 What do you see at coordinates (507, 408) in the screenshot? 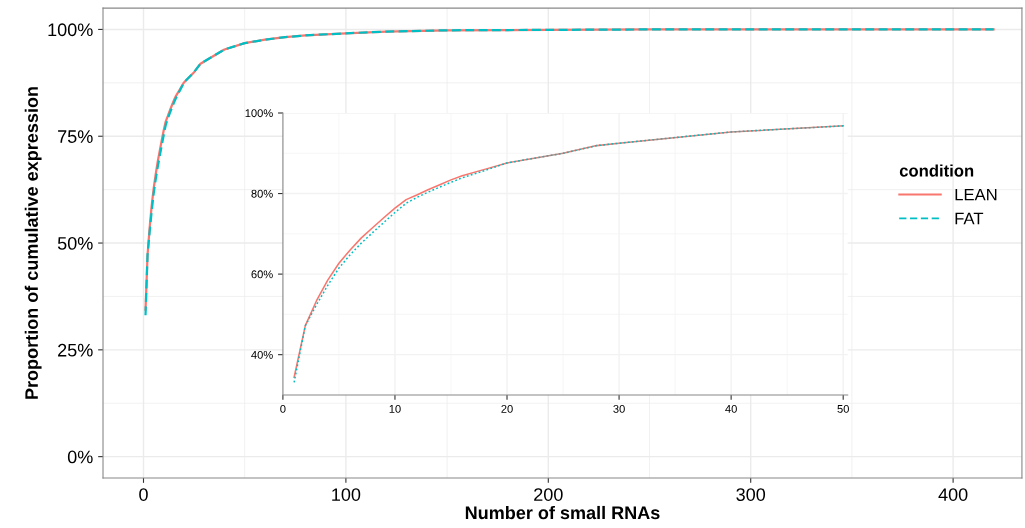
I see `x-tick-label: 20` at bounding box center [507, 408].